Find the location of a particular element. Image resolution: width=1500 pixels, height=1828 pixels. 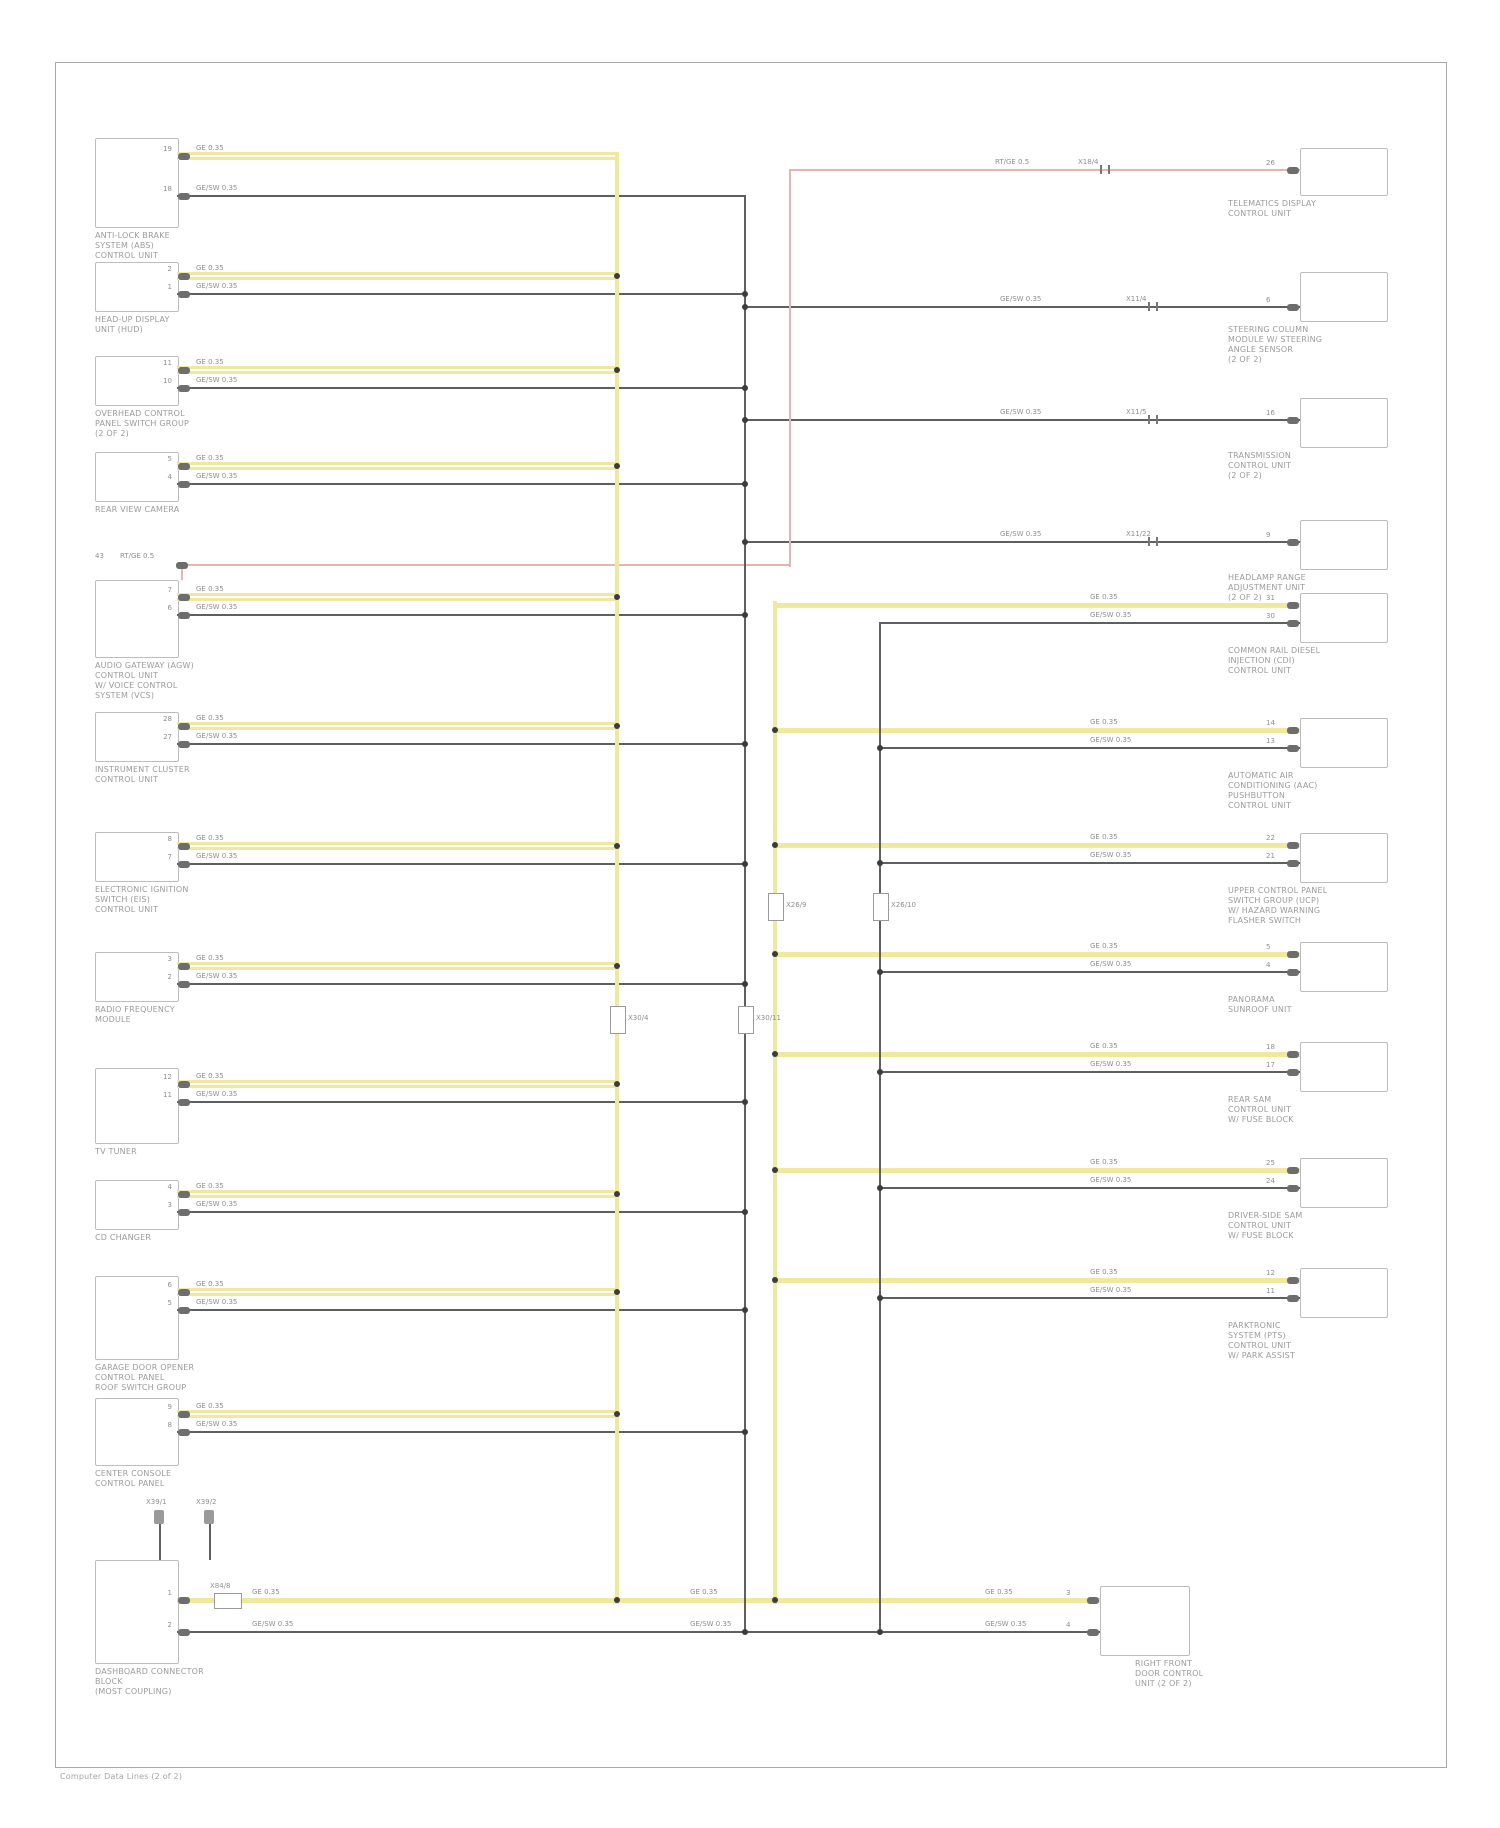

component-label: COMMON RAIL DIESEL is located at coordinates (1274, 650).